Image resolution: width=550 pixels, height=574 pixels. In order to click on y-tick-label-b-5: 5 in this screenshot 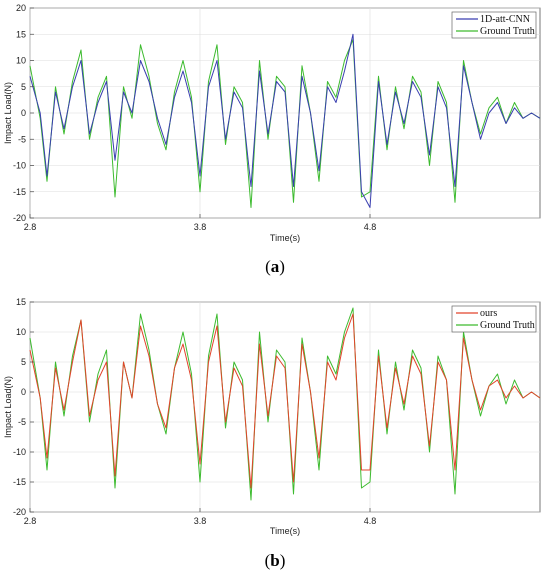, I will do `click(23, 362)`.